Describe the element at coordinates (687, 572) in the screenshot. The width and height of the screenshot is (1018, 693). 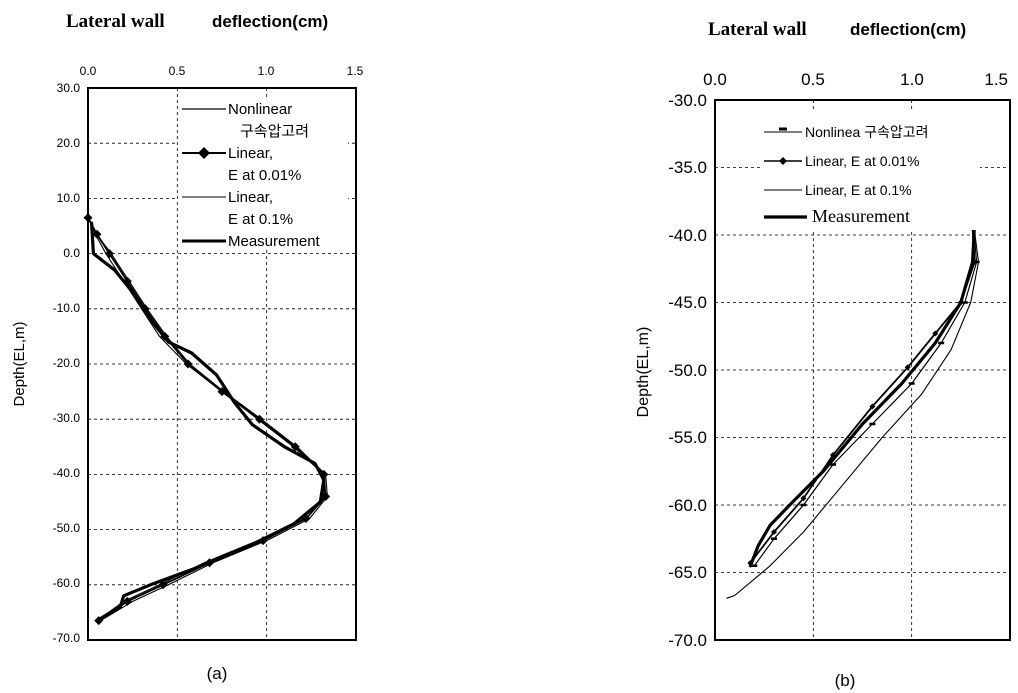
I see `panel-b-y-tick: -65.0` at that location.